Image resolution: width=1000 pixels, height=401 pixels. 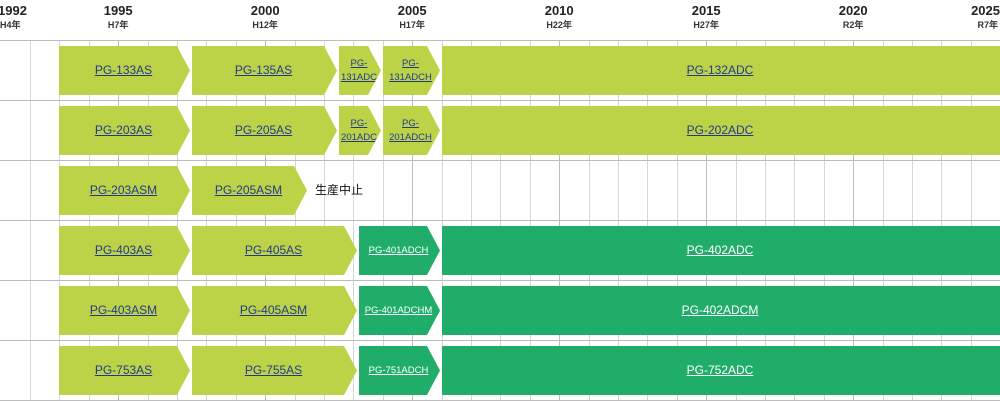 I want to click on product-bar: PG-132ADC, so click(x=721, y=70).